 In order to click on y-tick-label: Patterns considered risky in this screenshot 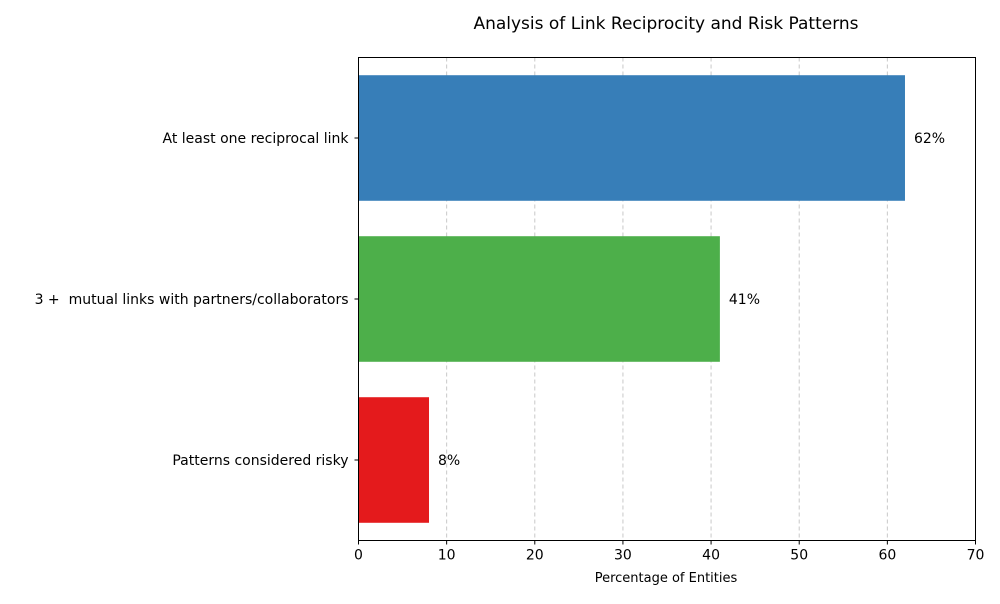, I will do `click(260, 461)`.